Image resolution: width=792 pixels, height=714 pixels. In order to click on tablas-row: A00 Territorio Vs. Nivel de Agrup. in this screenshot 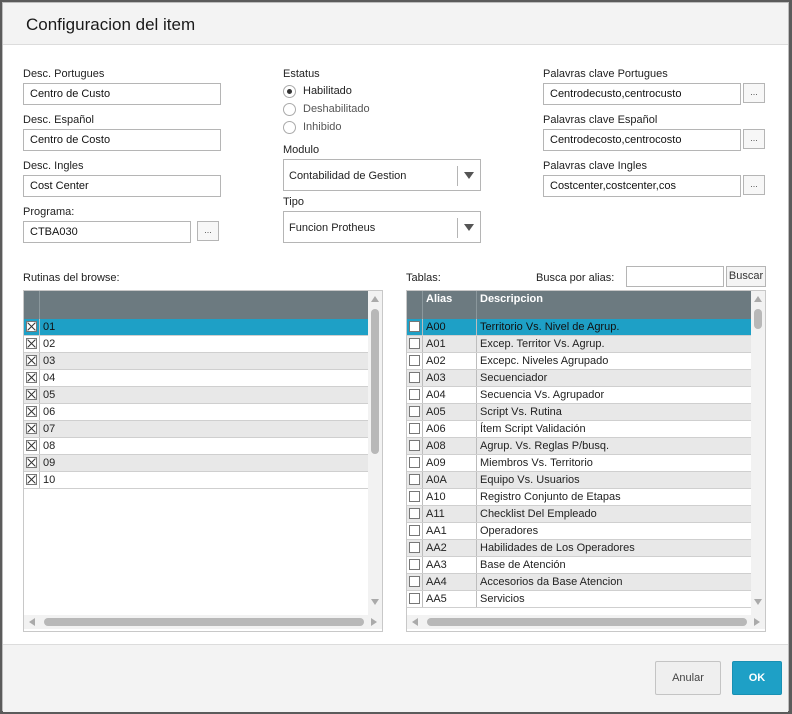, I will do `click(579, 327)`.